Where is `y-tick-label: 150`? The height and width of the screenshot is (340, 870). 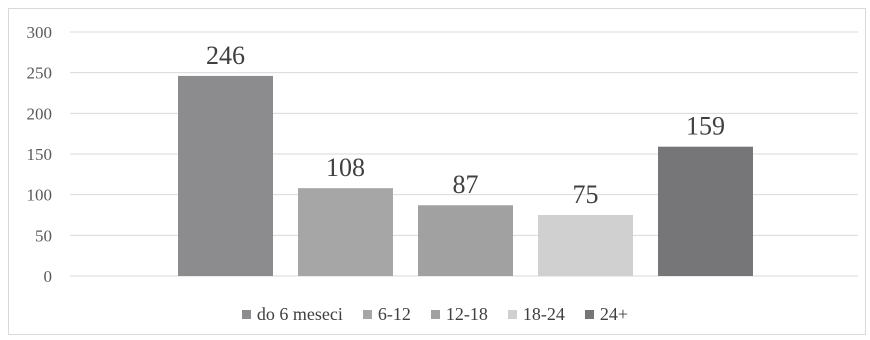 y-tick-label: 150 is located at coordinates (40, 154).